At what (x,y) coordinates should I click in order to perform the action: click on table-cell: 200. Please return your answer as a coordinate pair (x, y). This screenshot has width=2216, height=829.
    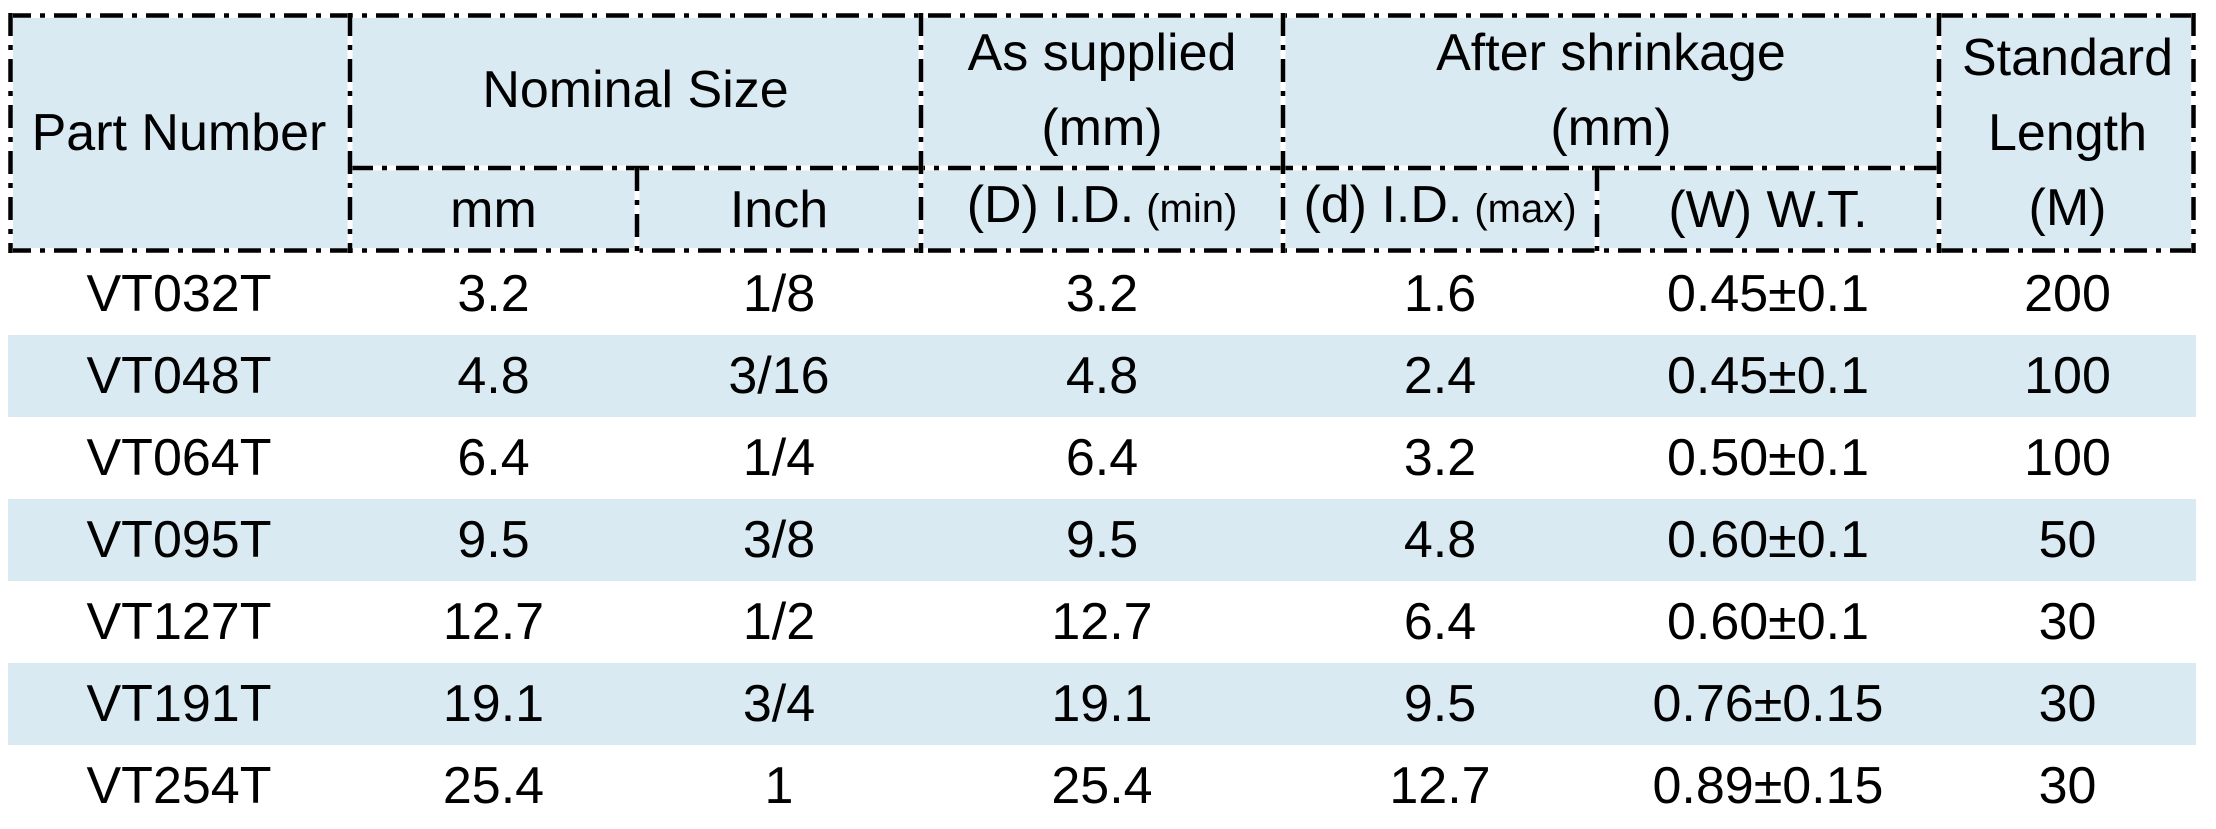
    Looking at the image, I should click on (2067, 294).